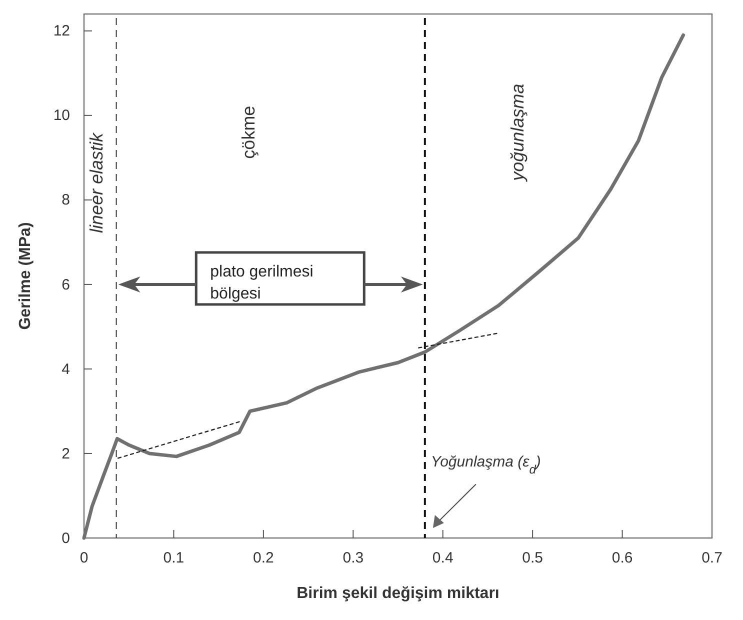 This screenshot has height=620, width=743. What do you see at coordinates (398, 593) in the screenshot?
I see `x-axis-title: Birim şekil değişim miktarı` at bounding box center [398, 593].